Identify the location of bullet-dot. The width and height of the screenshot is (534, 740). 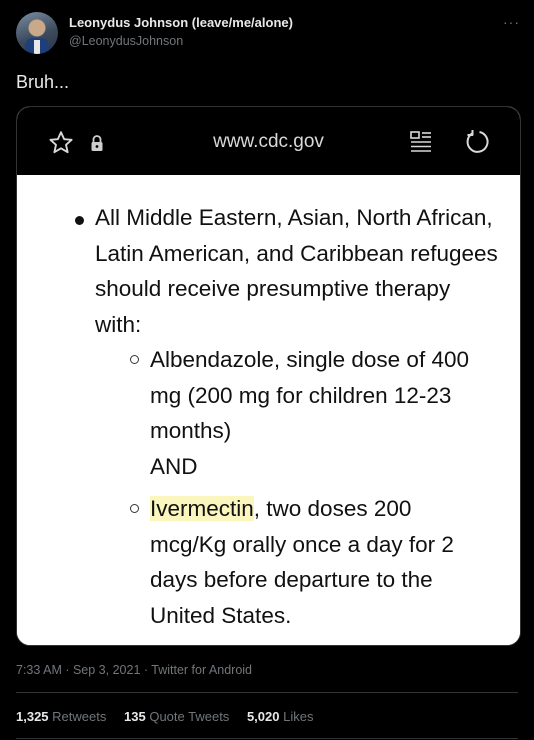
(79, 220).